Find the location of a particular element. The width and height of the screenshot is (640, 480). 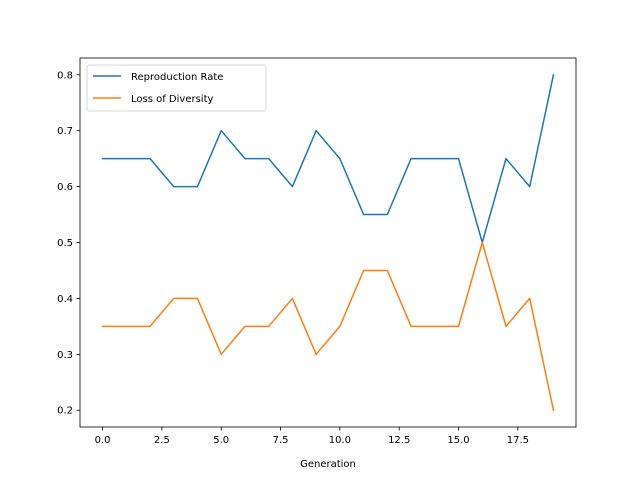

x-tick-label: 12.5 is located at coordinates (399, 440).